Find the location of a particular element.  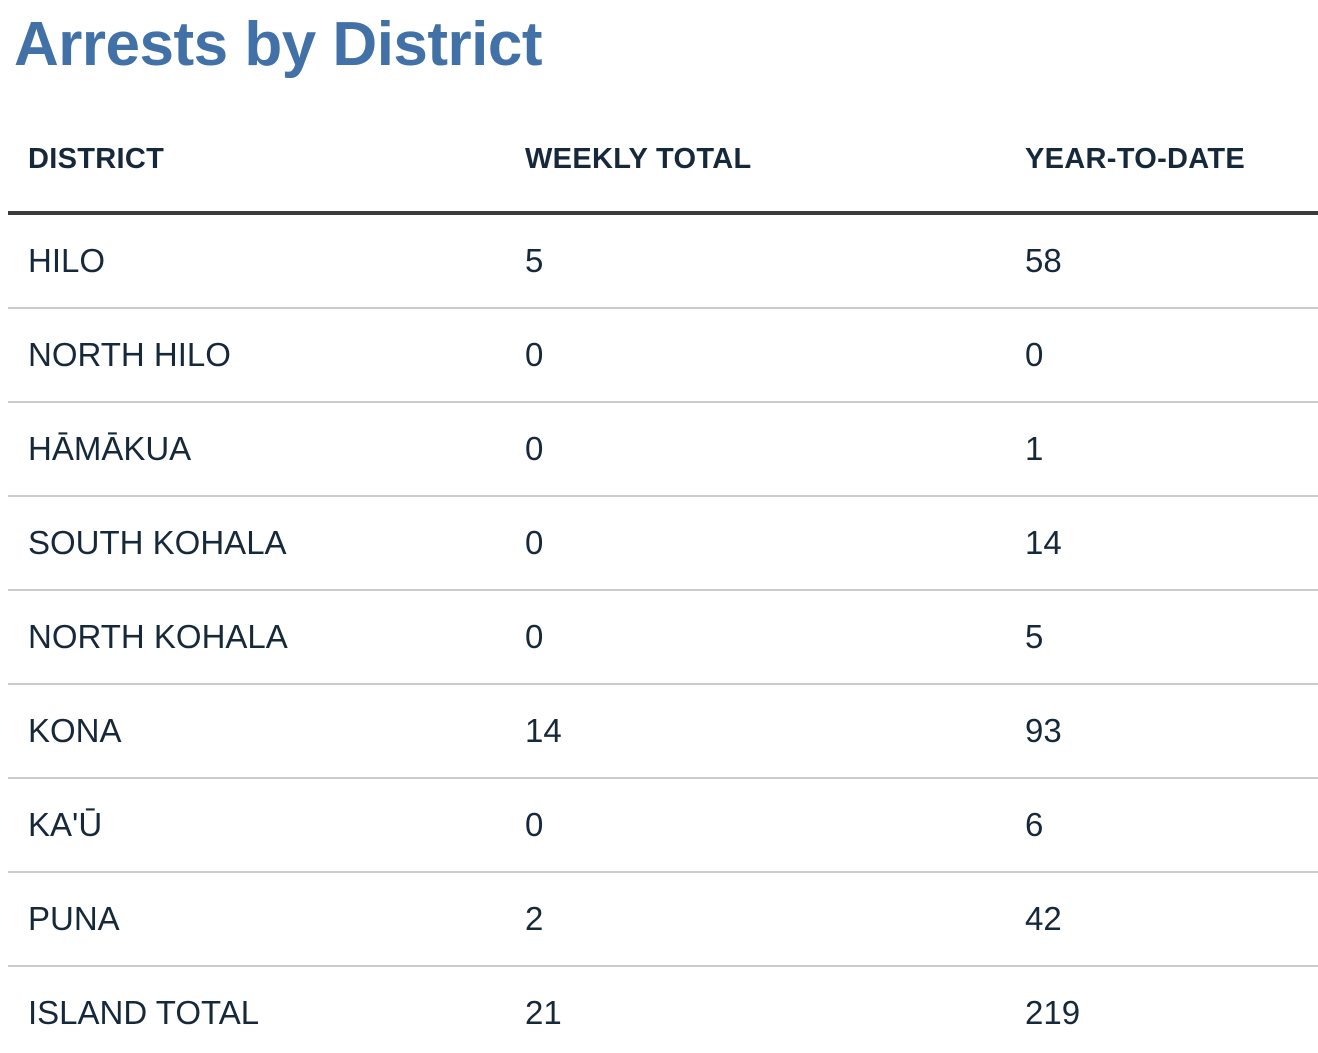

year-to-date-cell: 5 is located at coordinates (1161, 637).